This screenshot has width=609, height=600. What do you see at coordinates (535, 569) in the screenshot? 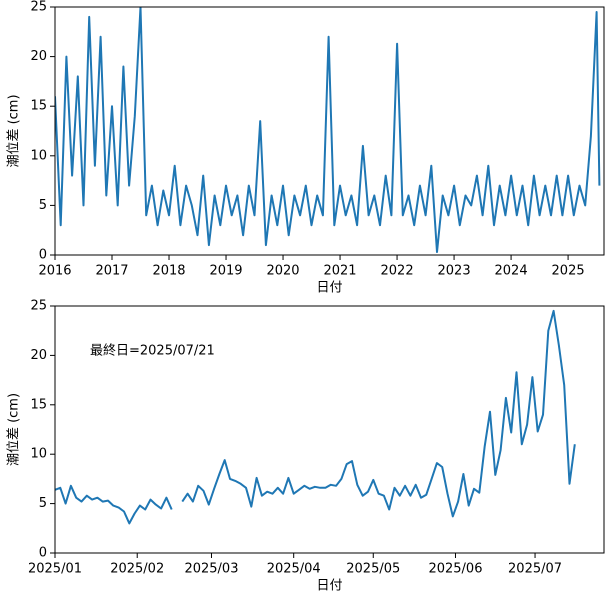
I see `x-tick-label: 2025/07` at bounding box center [535, 569].